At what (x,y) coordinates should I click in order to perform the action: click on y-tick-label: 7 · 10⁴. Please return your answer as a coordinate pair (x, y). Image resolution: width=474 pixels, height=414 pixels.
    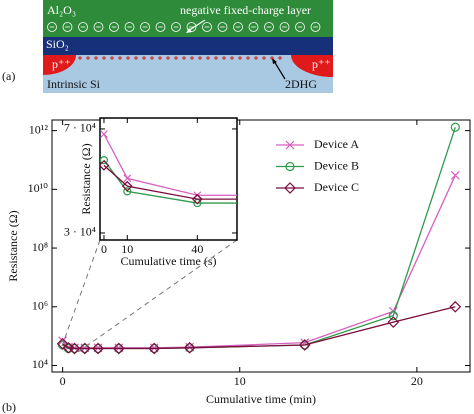
    Looking at the image, I should click on (80, 128).